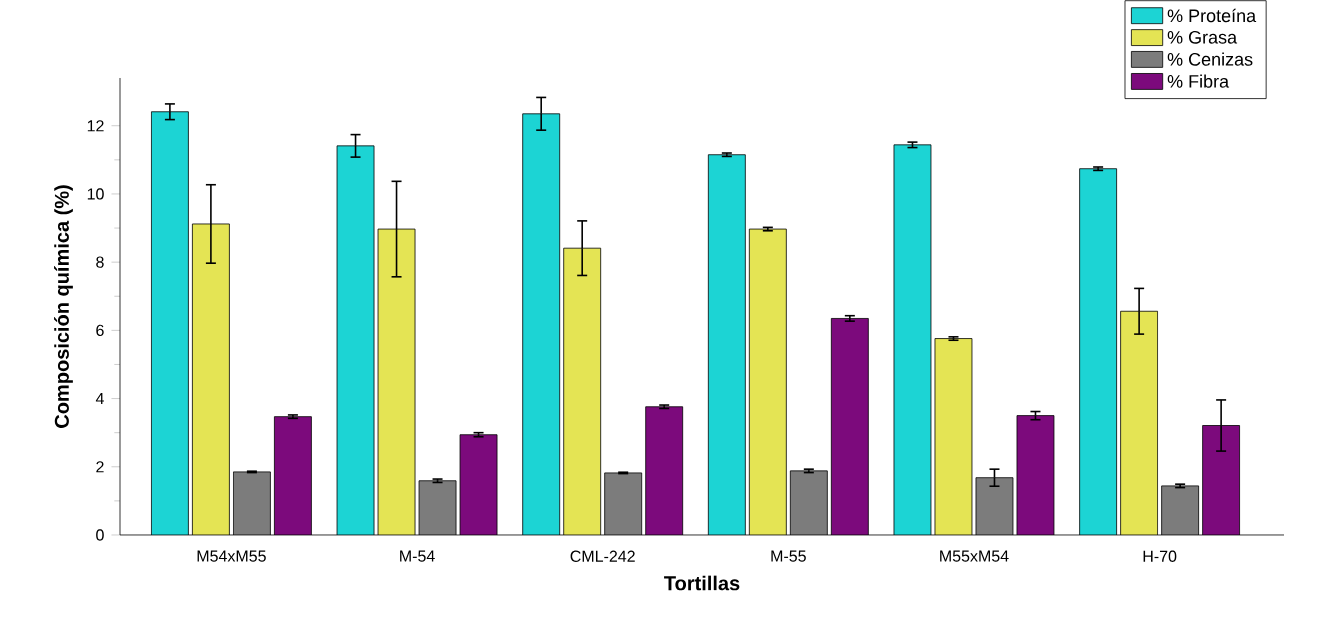  I want to click on x-tick-label: H-70, so click(1160, 556).